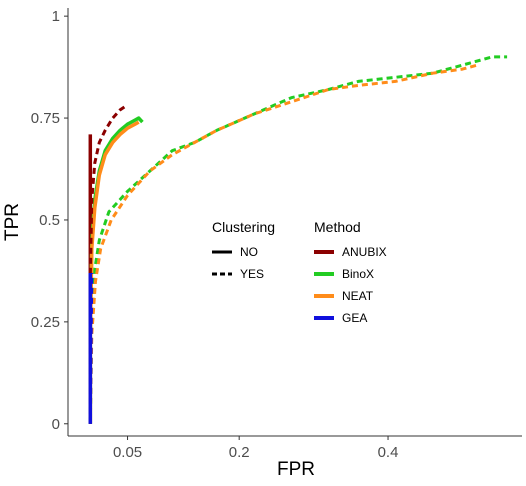 This screenshot has width=526, height=486. Describe the element at coordinates (238, 263) in the screenshot. I see `legend-linetype-entries: NO YES` at that location.